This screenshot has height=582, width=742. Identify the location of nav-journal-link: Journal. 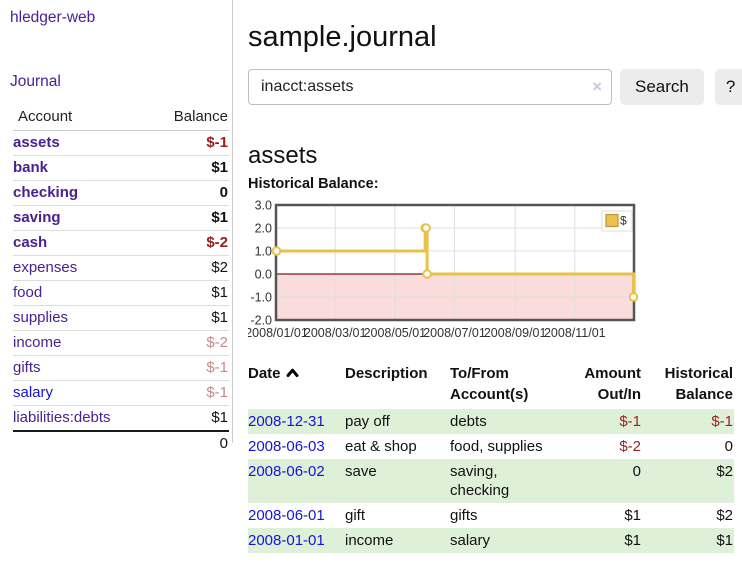
(35, 81).